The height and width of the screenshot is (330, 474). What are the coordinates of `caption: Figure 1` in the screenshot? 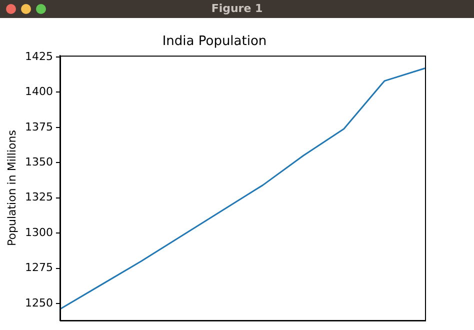 It's located at (237, 8).